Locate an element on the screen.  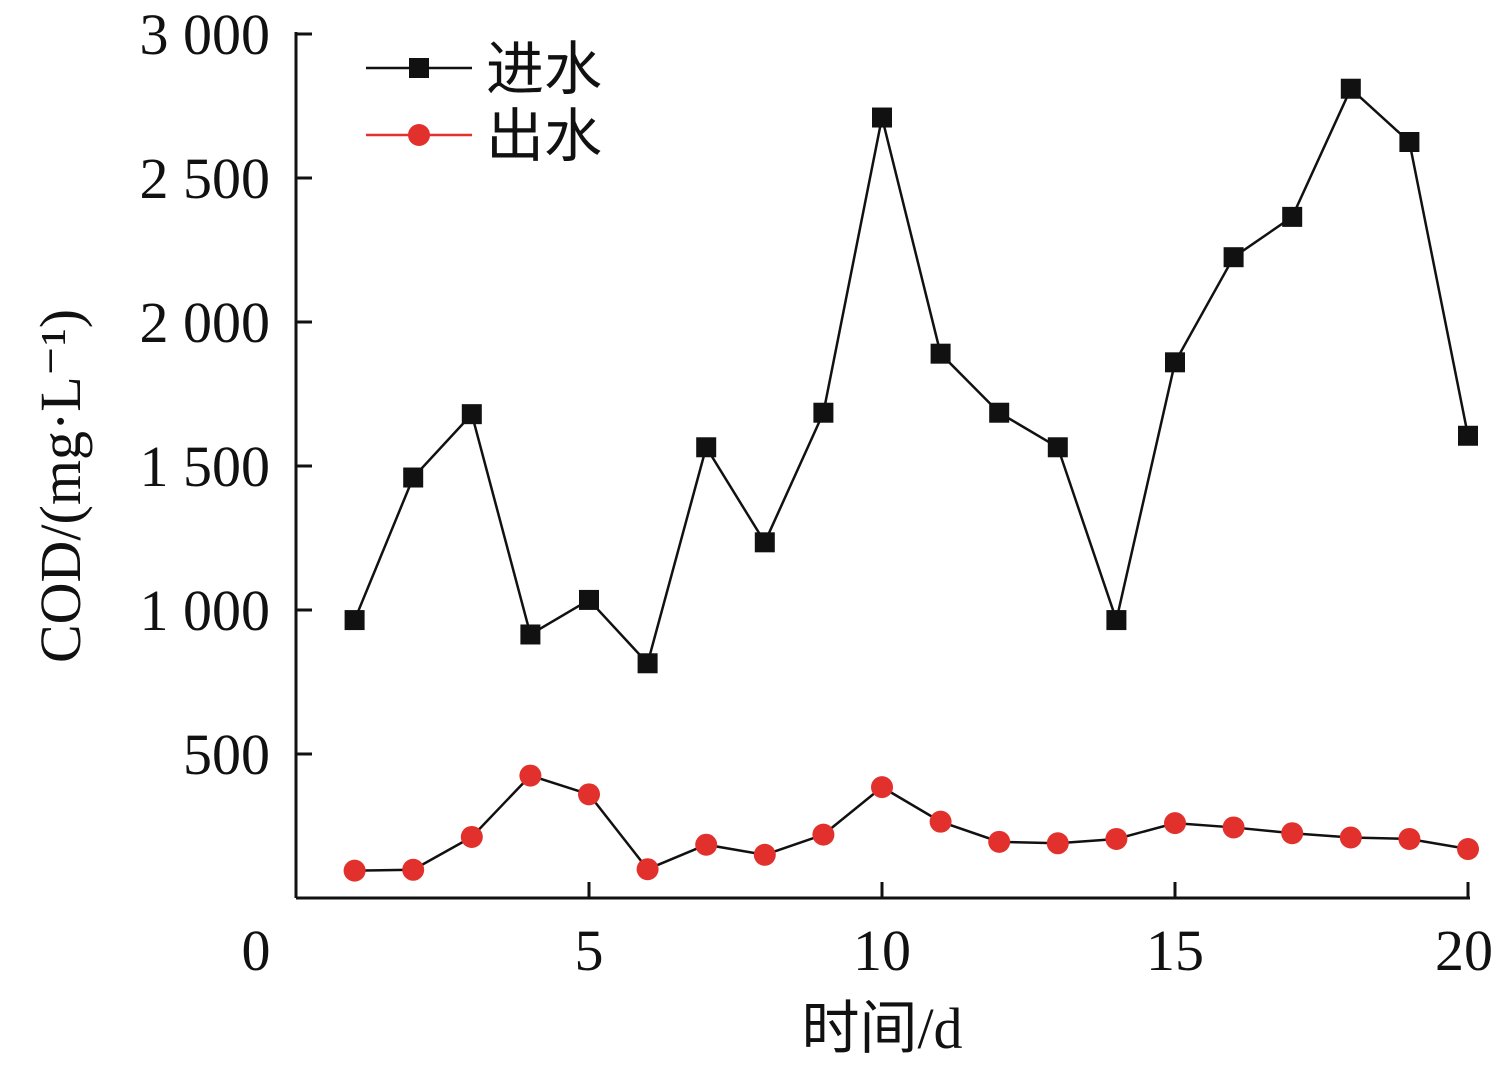
x-tick-label: 5 is located at coordinates (589, 950).